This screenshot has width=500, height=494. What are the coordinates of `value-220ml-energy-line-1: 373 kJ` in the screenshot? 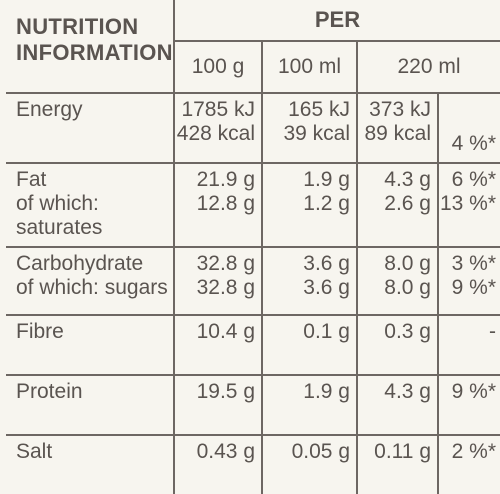 It's located at (400, 109).